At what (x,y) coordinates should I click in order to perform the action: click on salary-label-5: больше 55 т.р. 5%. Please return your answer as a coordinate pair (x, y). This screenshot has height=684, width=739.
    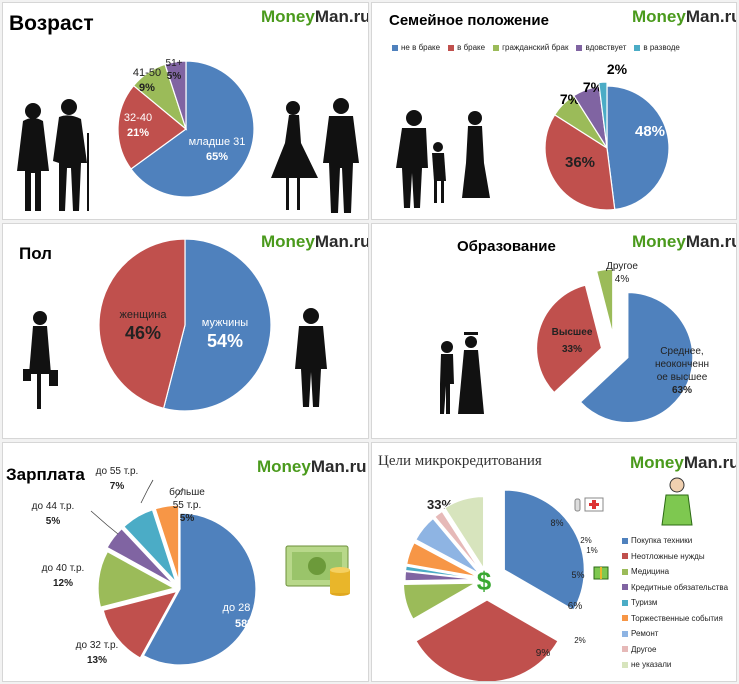
    Looking at the image, I should click on (187, 505).